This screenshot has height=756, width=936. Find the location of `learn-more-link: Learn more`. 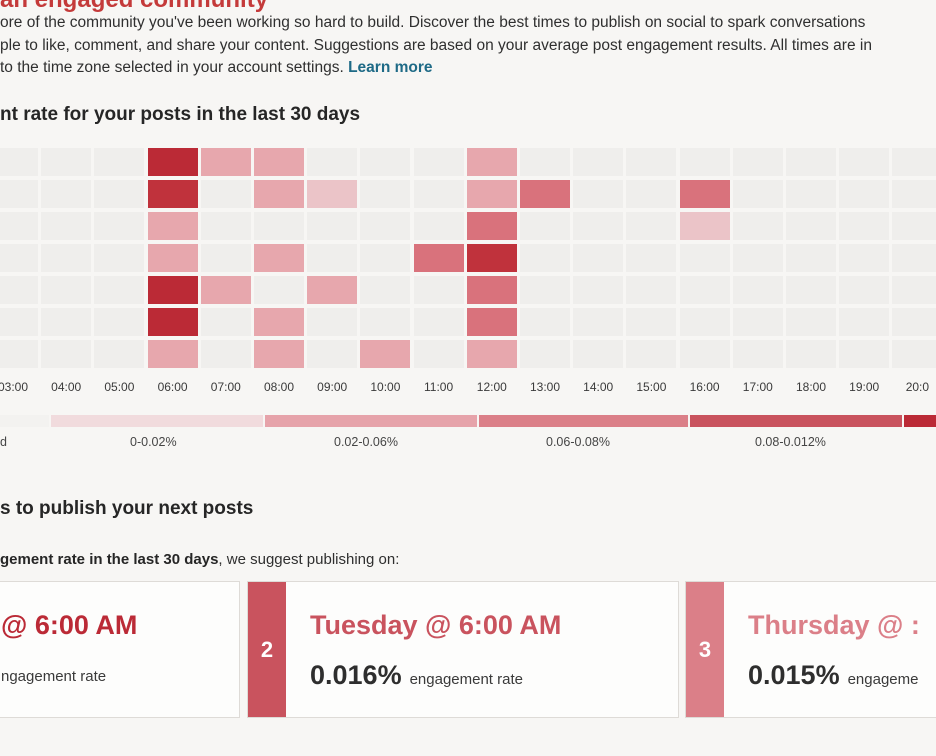

learn-more-link: Learn more is located at coordinates (390, 67).